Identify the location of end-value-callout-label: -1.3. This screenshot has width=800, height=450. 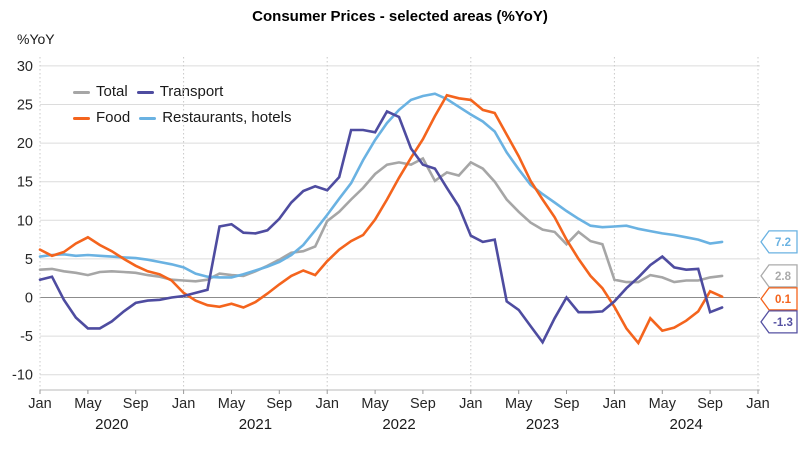
(783, 323).